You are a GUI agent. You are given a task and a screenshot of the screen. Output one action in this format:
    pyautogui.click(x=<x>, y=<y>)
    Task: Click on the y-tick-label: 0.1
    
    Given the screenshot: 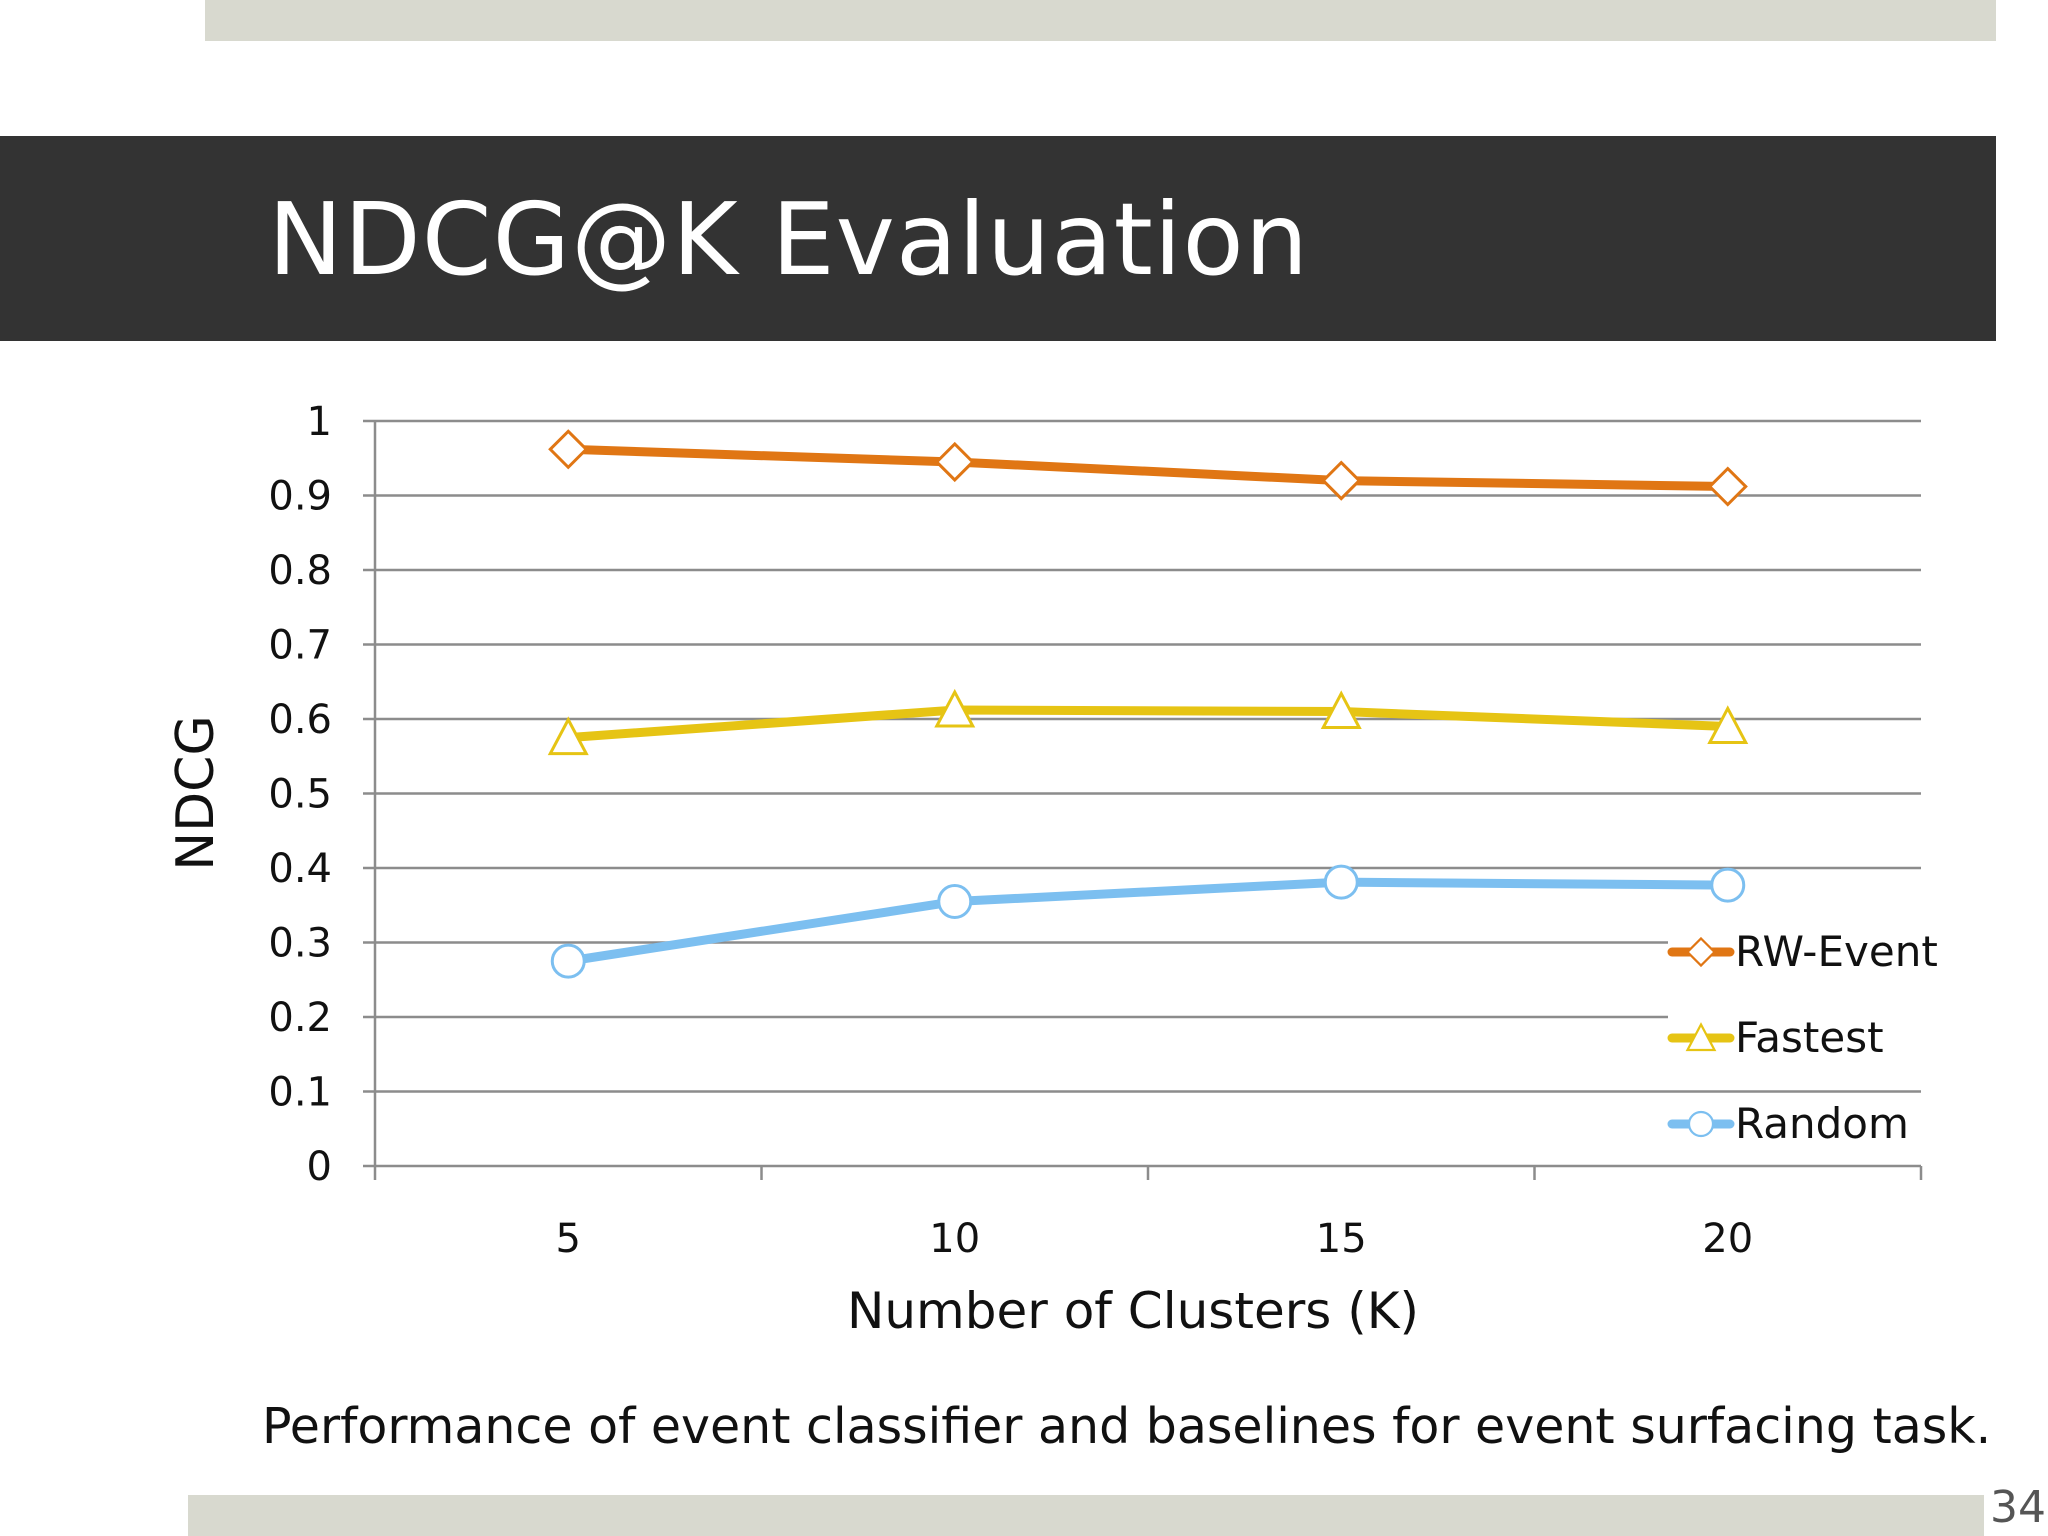 What is the action you would take?
    pyautogui.click(x=300, y=1093)
    